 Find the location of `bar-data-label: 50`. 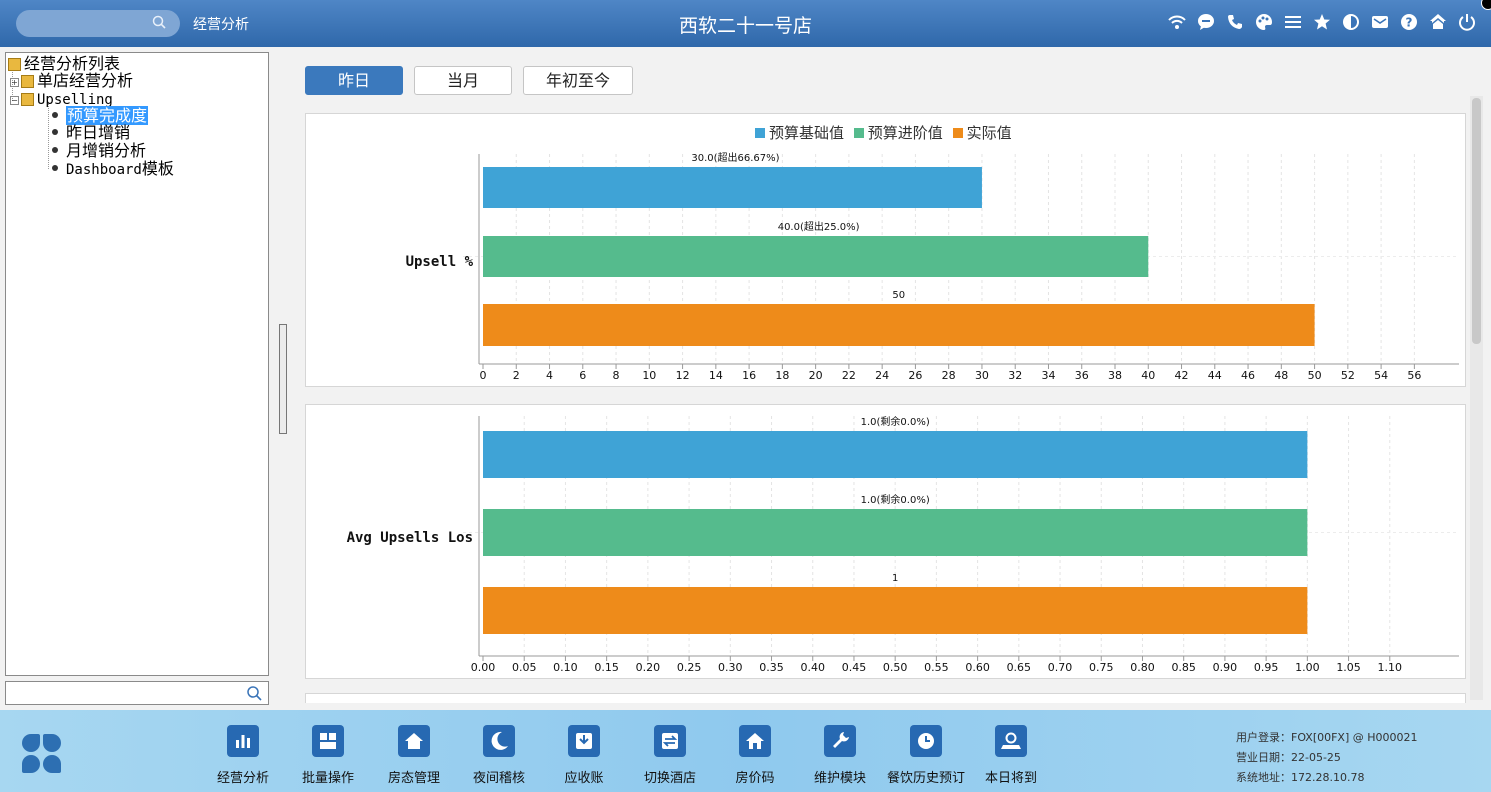

bar-data-label: 50 is located at coordinates (898, 295).